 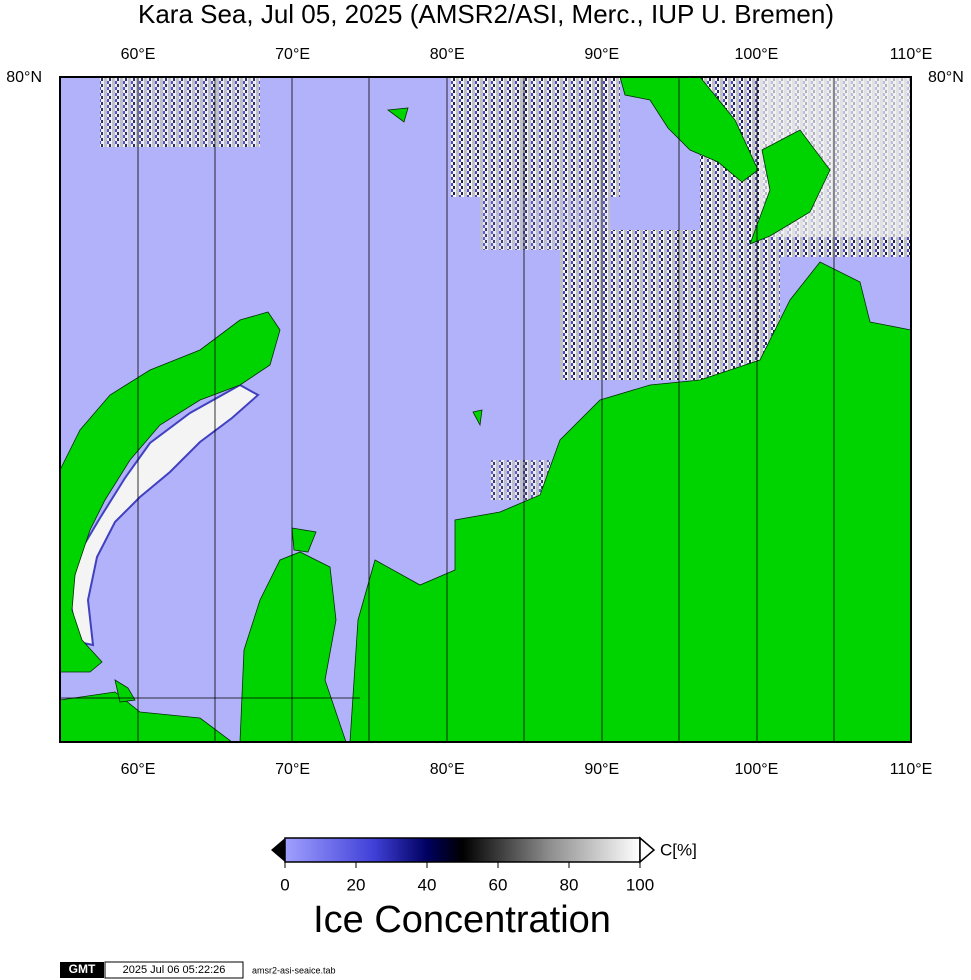 What do you see at coordinates (164, 515) in the screenshot?
I see `coastal-ice` at bounding box center [164, 515].